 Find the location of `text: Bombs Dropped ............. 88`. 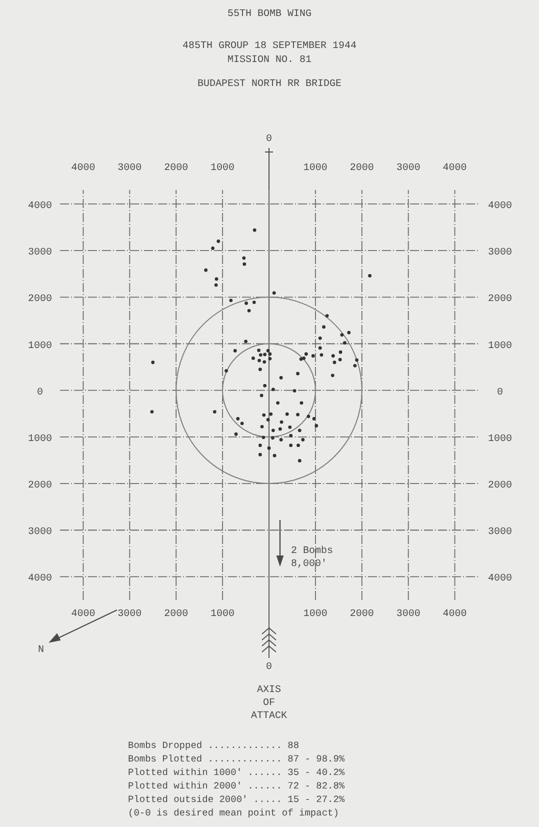

text: Bombs Dropped ............. 88 is located at coordinates (214, 745).